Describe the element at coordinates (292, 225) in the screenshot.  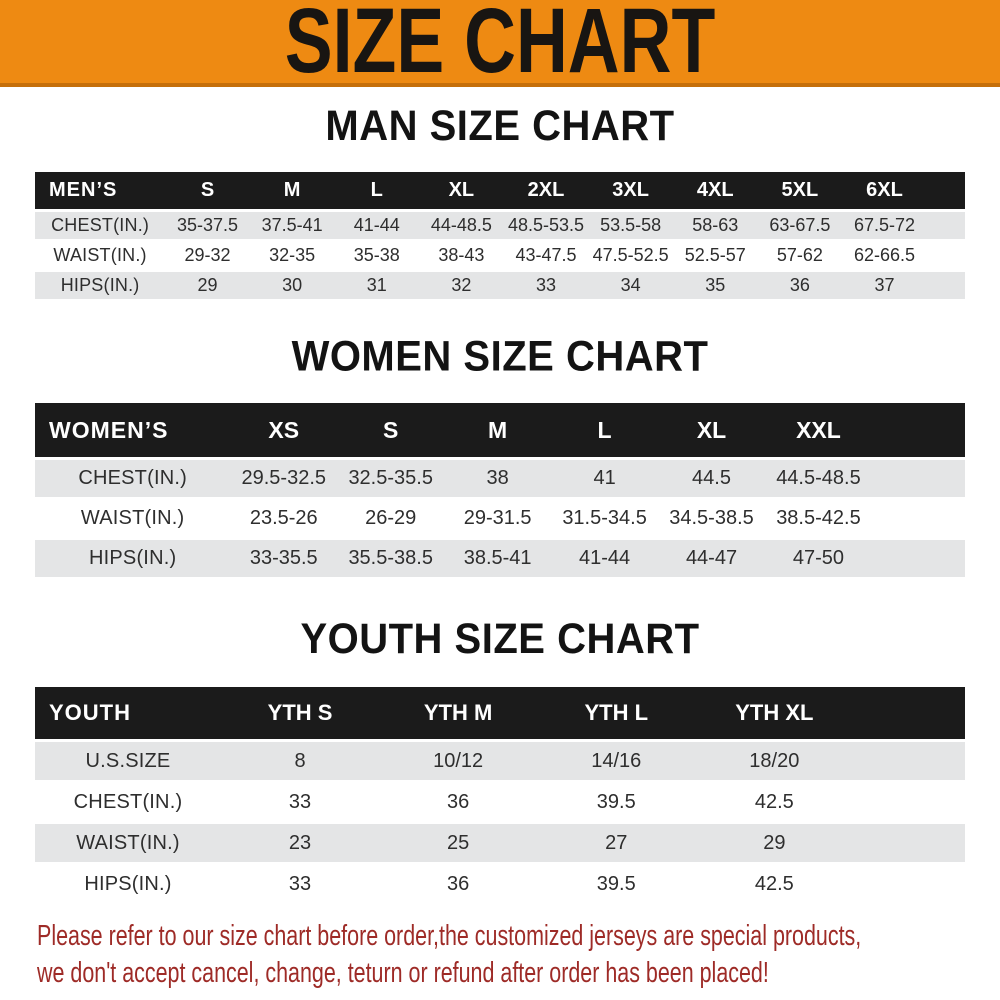
I see `size-value-cell: 37.5-41` at that location.